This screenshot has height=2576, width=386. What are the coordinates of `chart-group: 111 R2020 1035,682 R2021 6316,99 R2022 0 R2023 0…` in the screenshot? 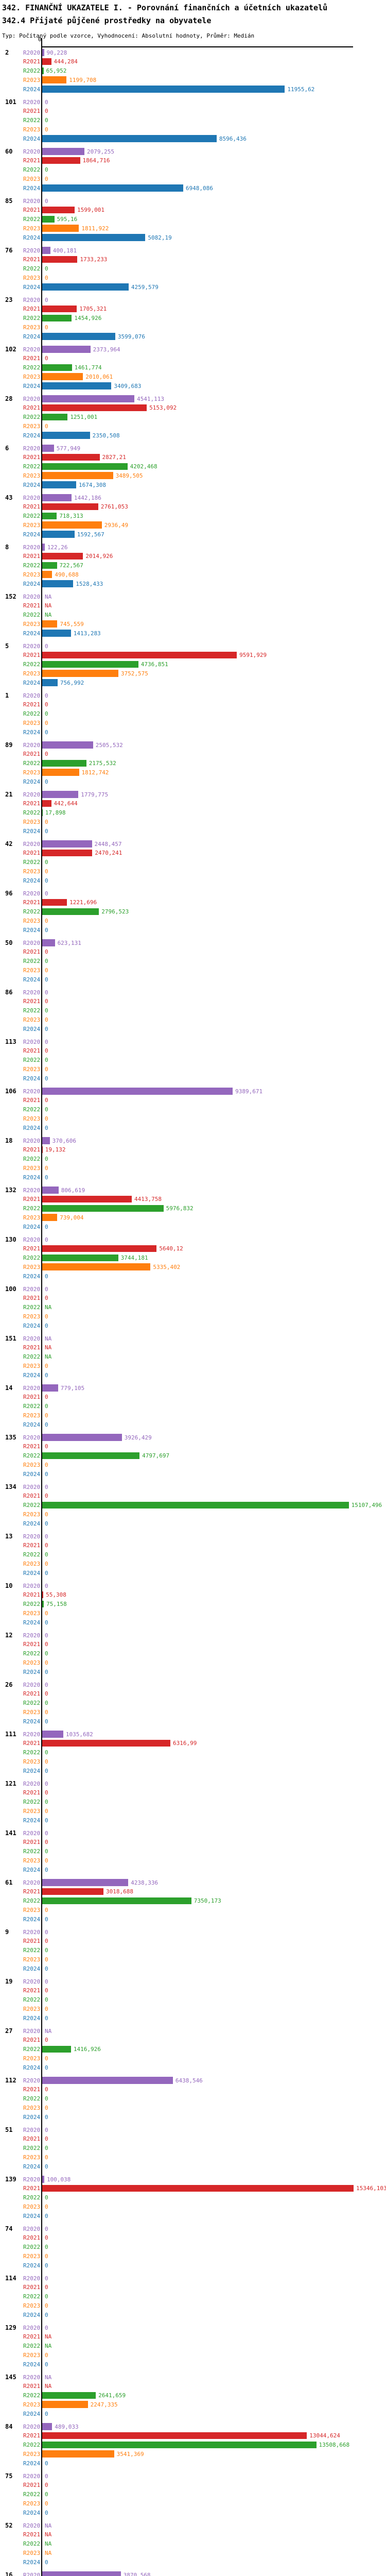 It's located at (193, 1752).